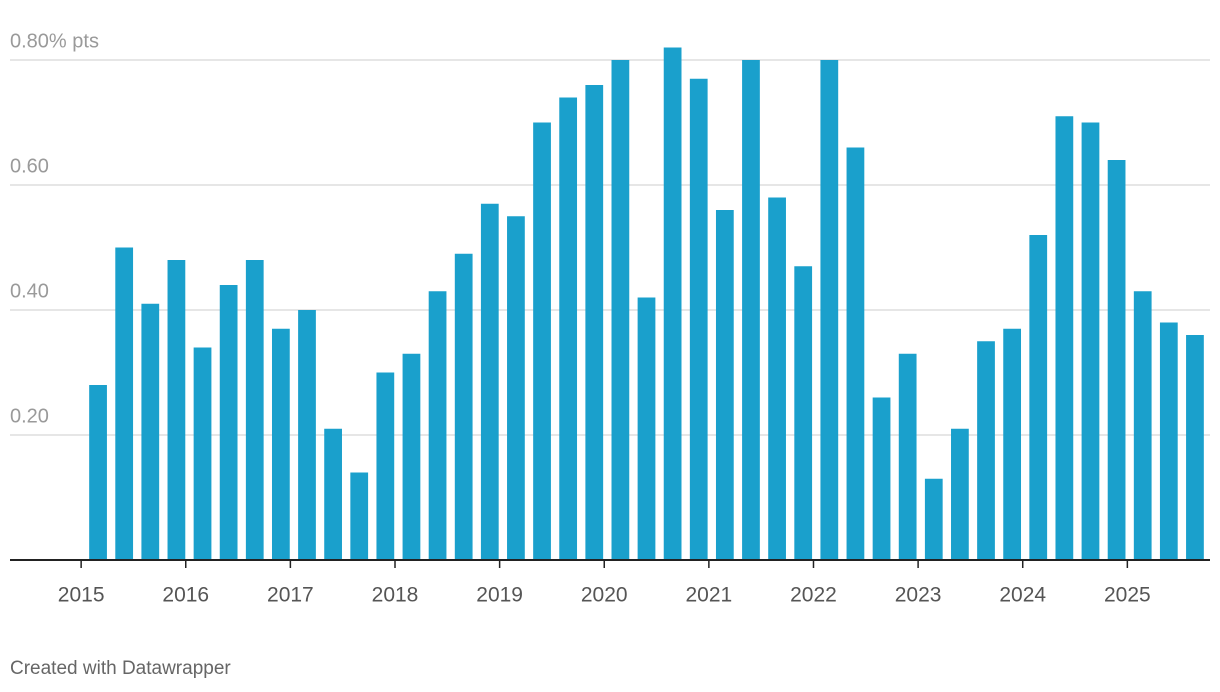 This screenshot has width=1220, height=692. Describe the element at coordinates (604, 595) in the screenshot. I see `x-tick-label: 2020` at that location.